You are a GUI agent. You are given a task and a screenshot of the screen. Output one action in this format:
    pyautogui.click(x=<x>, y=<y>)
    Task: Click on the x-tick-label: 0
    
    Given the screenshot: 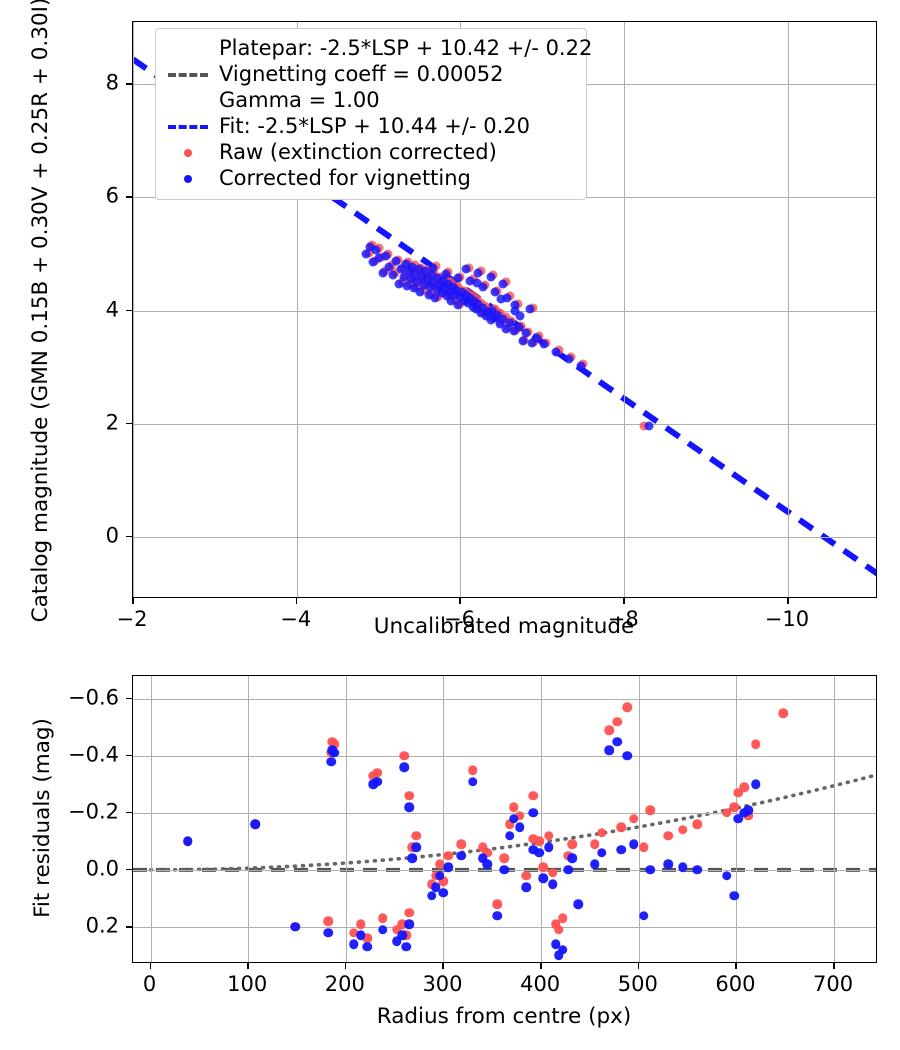 What is the action you would take?
    pyautogui.click(x=149, y=984)
    